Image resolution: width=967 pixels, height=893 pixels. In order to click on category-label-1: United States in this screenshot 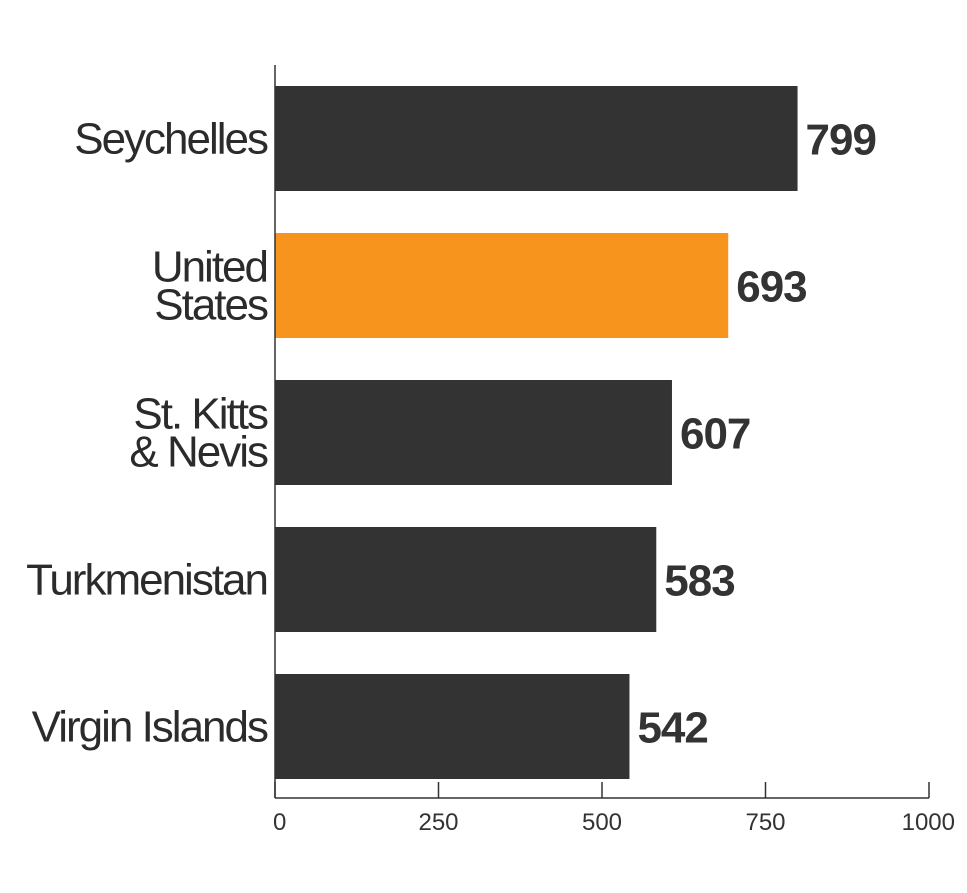, I will do `click(210, 286)`.